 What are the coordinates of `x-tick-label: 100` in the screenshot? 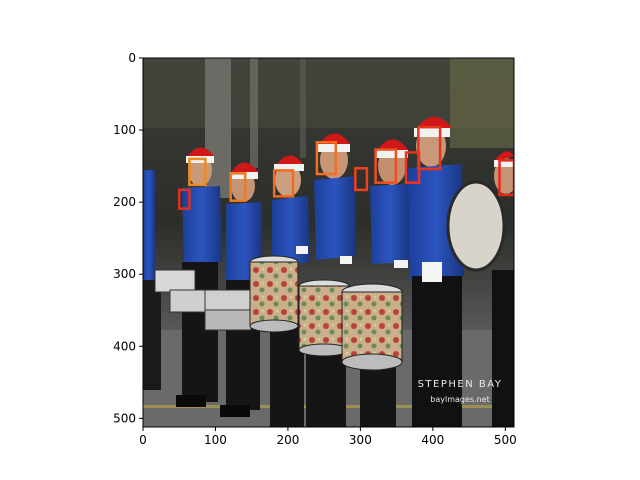 It's located at (215, 440).